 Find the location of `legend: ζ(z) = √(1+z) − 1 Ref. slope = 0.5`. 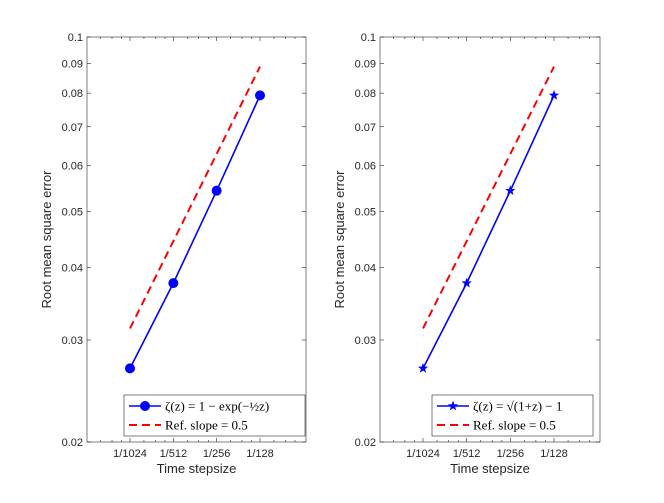

legend: ζ(z) = √(1+z) − 1 Ref. slope = 0.5 is located at coordinates (512, 415).